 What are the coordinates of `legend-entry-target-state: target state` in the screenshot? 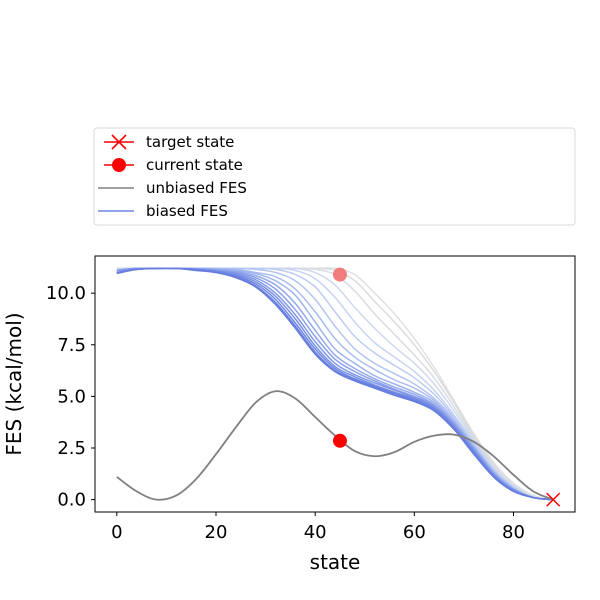 It's located at (169, 142).